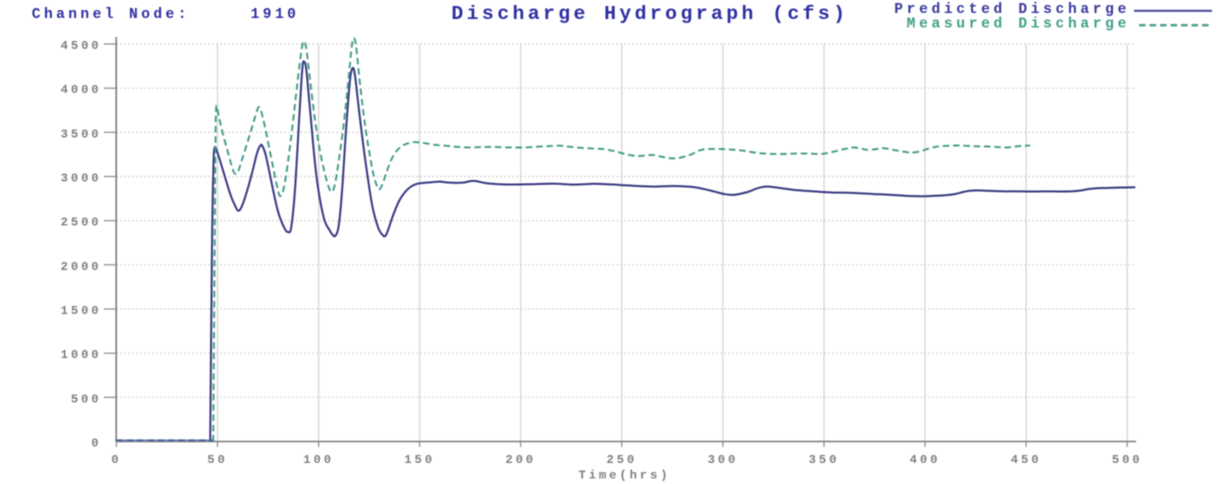 This screenshot has height=484, width=1229. Describe the element at coordinates (81, 46) in the screenshot. I see `svg-text: 4500` at that location.